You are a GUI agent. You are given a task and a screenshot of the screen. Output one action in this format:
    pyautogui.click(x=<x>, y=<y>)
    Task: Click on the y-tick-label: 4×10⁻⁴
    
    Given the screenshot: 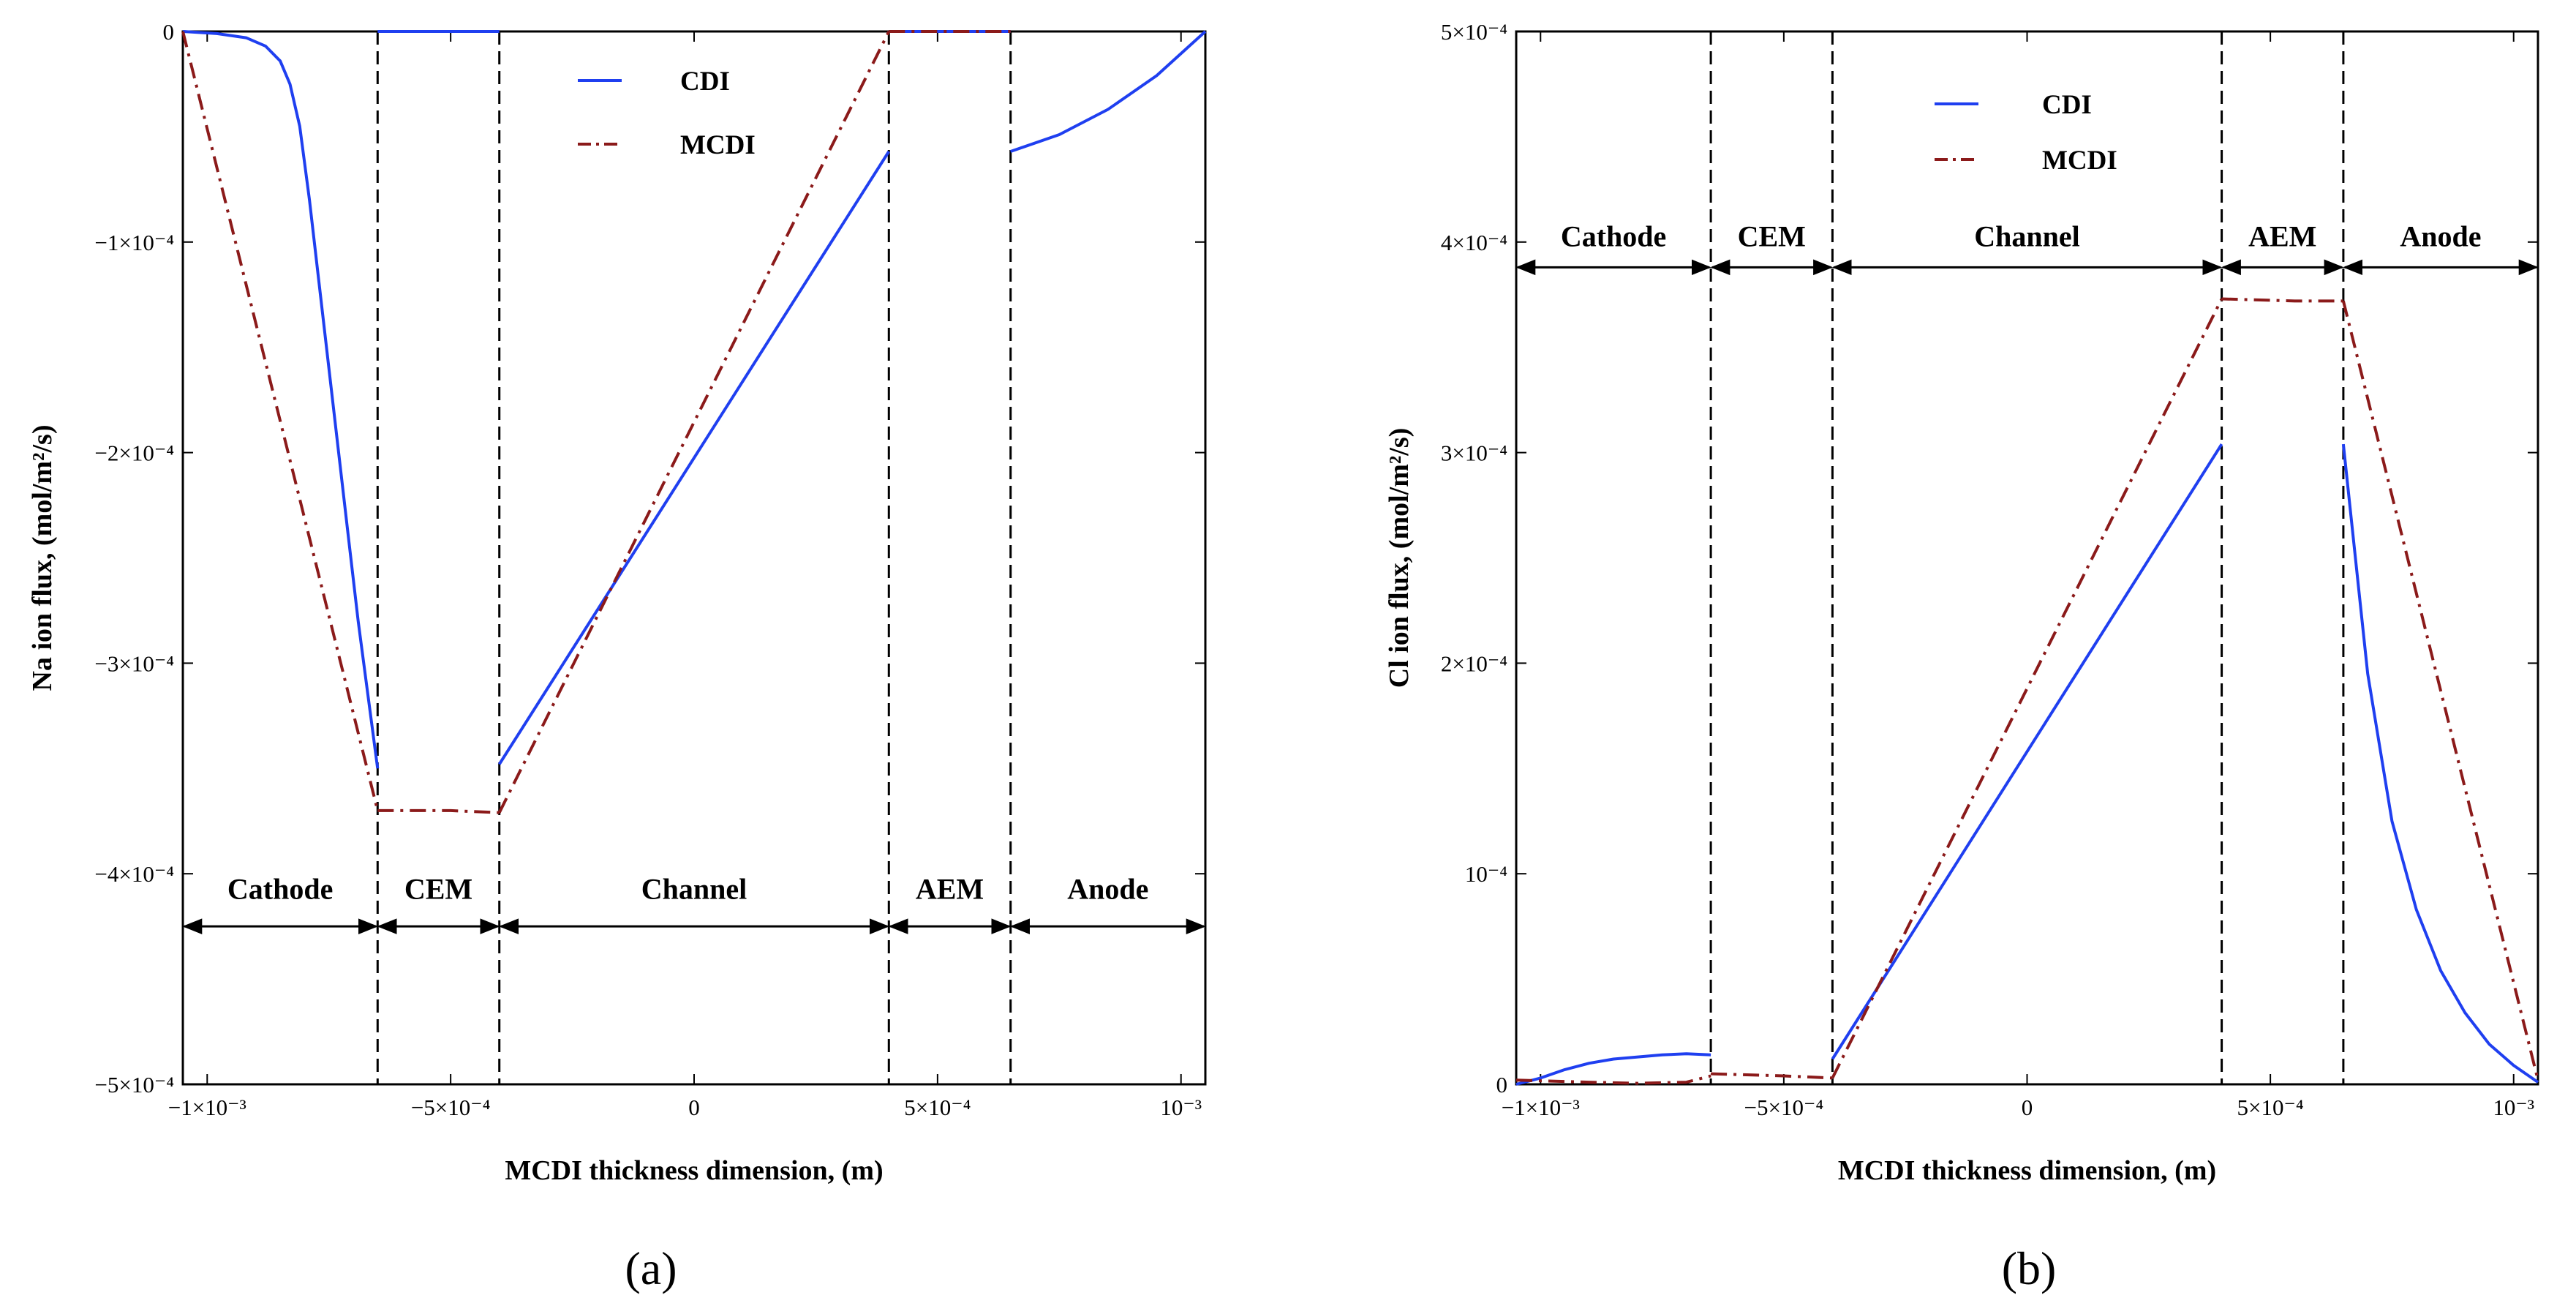 What is the action you would take?
    pyautogui.click(x=1474, y=242)
    